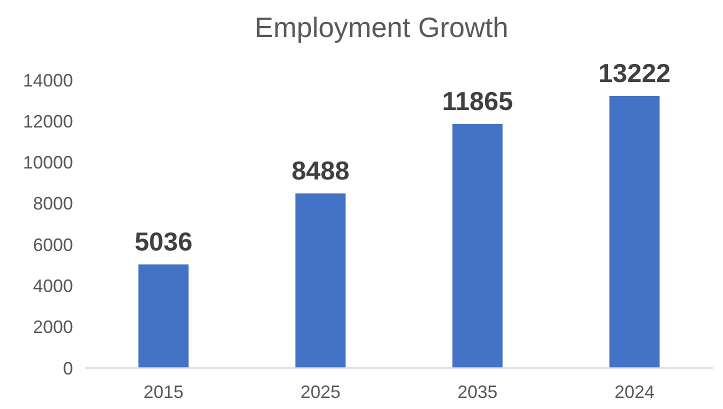  I want to click on x-tick-label: 2015, so click(163, 392).